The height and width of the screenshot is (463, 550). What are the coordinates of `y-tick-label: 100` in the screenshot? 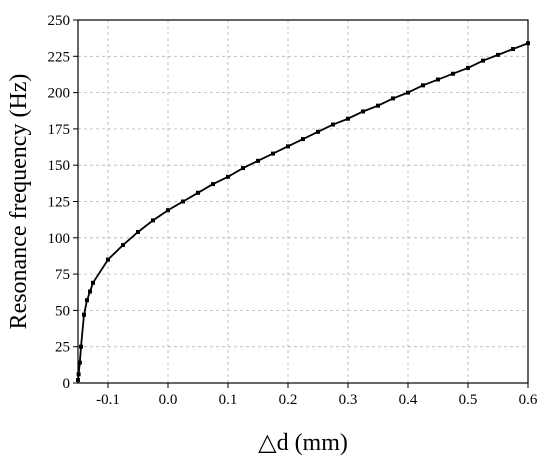 It's located at (59, 239).